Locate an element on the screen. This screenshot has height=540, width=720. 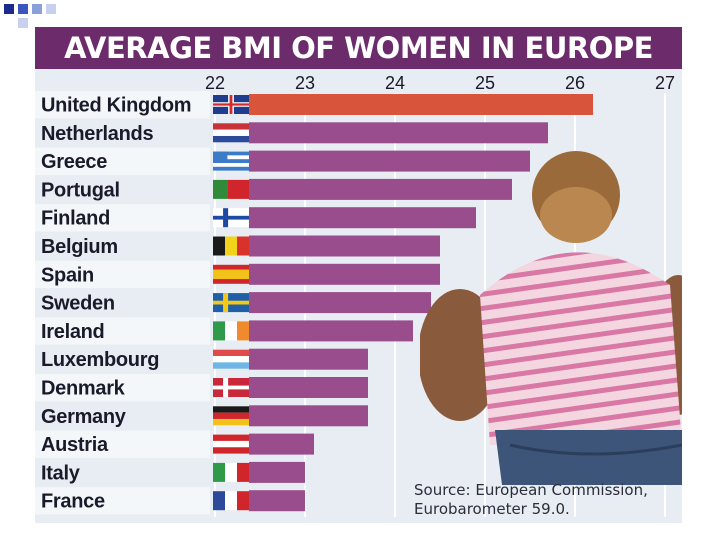
uk-flag is located at coordinates (231, 104).